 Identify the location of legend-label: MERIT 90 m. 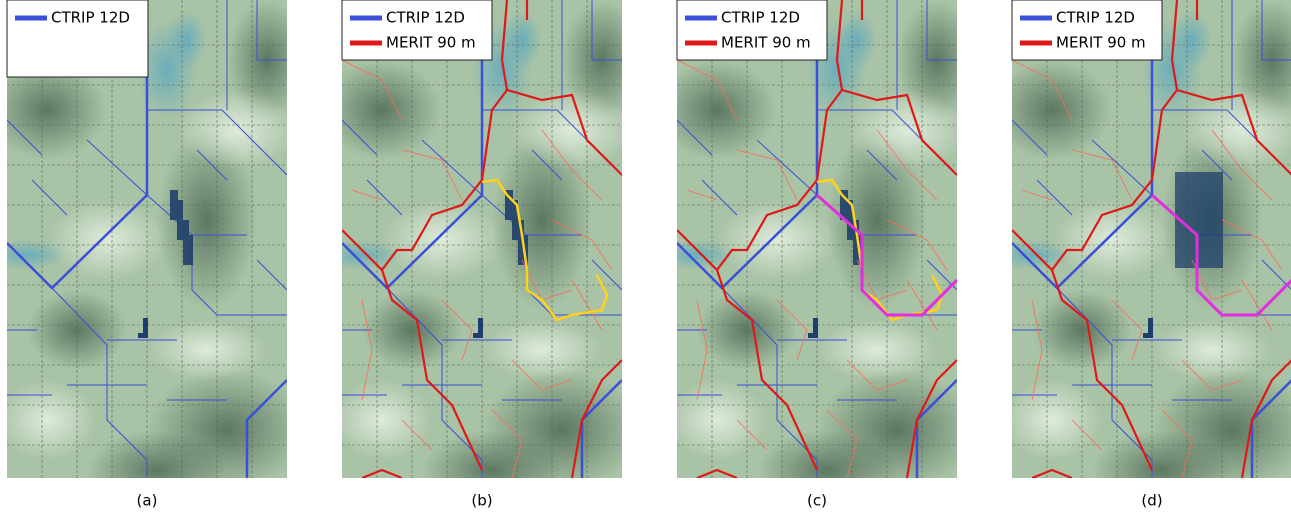
(766, 43).